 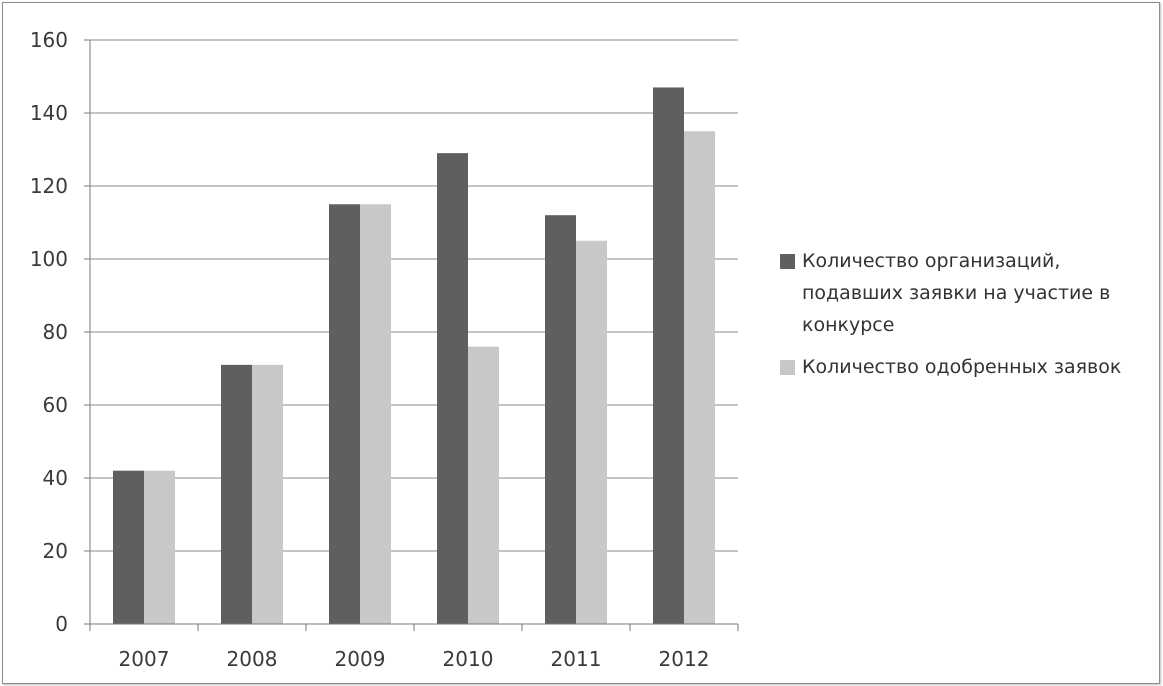 I want to click on y-tick-label: 80, so click(x=55, y=332).